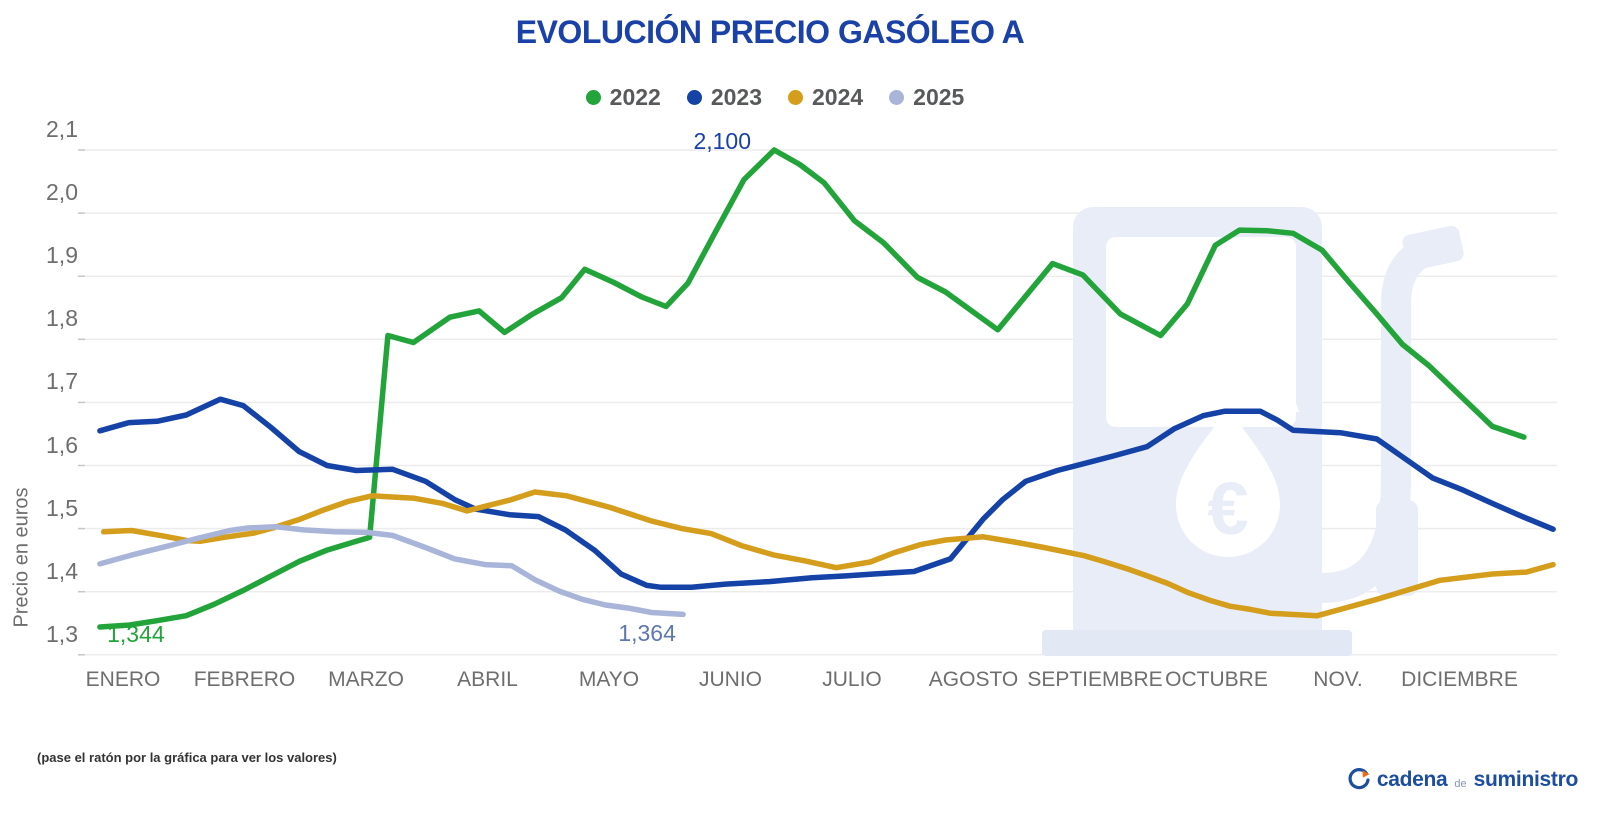 This screenshot has height=814, width=1620. I want to click on legend-item-2024: 2024, so click(825, 97).